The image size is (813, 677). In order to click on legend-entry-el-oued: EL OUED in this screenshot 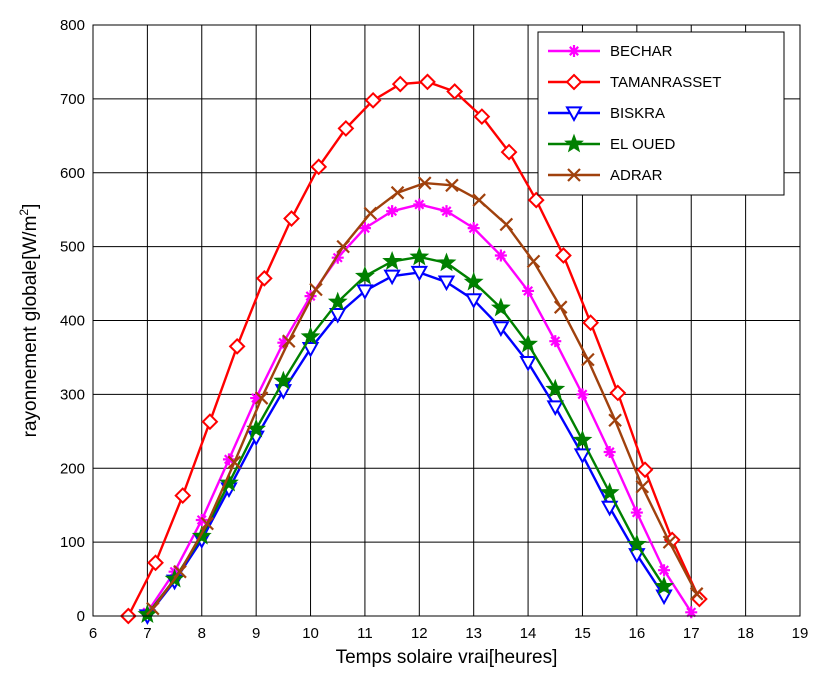, I will do `click(611, 143)`.